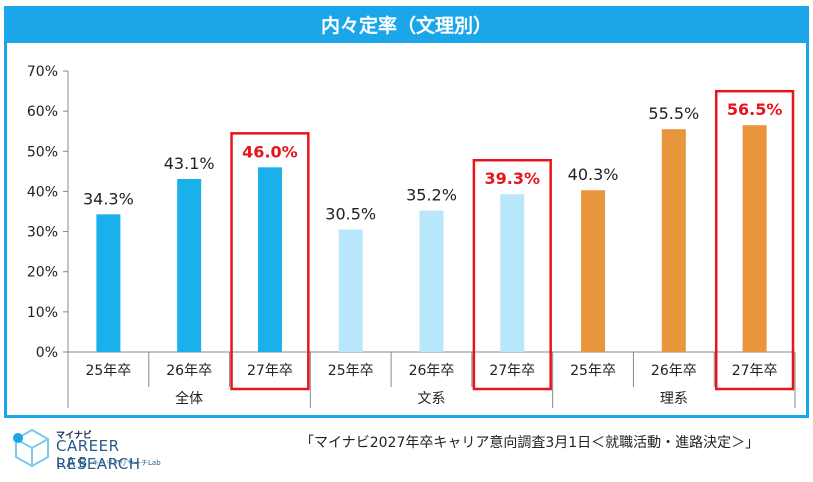  Describe the element at coordinates (98, 455) in the screenshot. I see `logo-main: CAREER RESEARCH` at that location.